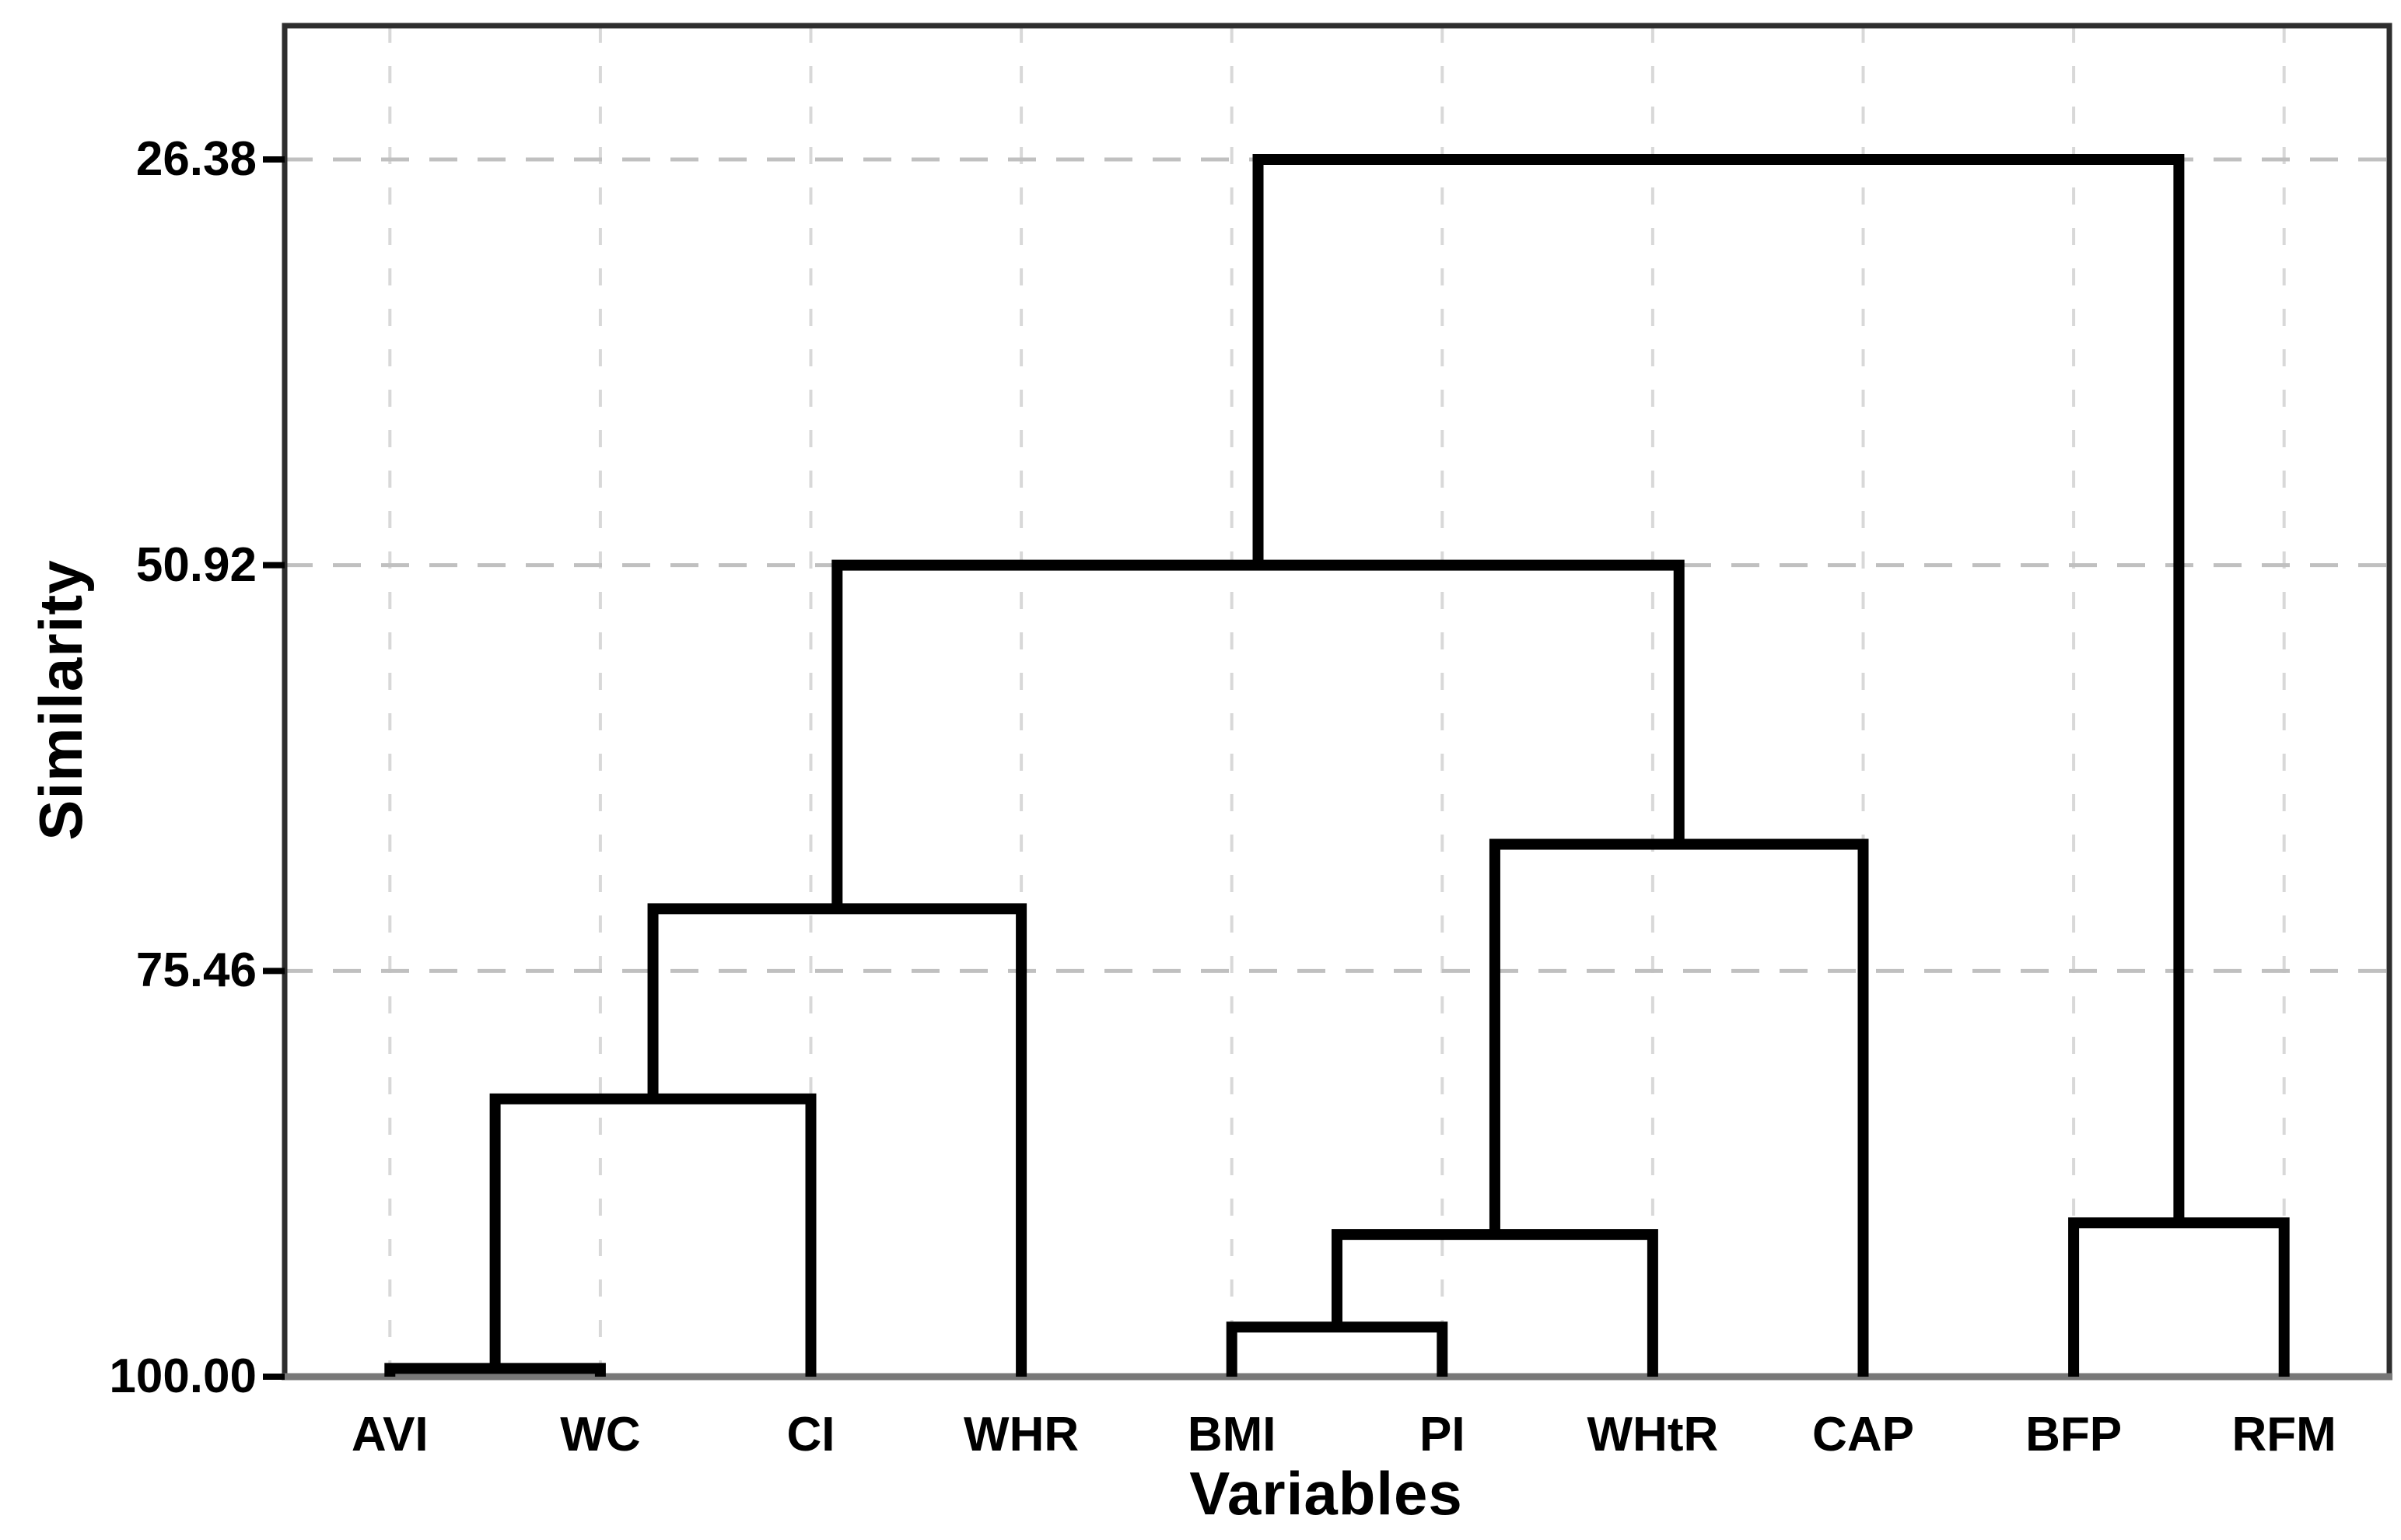 The image size is (2401, 1540). I want to click on x-leaf-label: CI, so click(811, 1434).